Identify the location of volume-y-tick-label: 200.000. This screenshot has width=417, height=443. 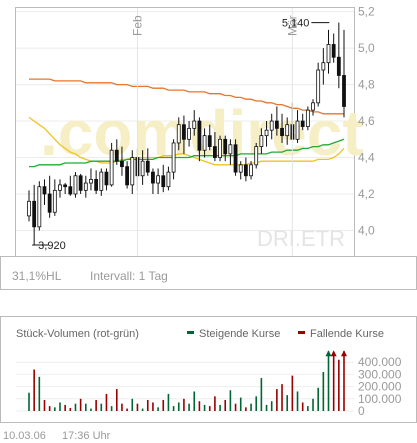
(380, 387).